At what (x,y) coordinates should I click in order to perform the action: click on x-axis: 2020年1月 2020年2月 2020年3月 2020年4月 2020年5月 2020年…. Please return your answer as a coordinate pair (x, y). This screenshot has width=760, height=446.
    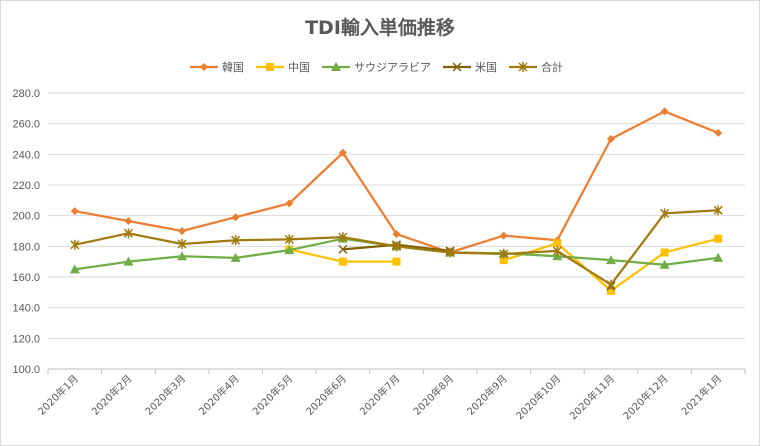
    Looking at the image, I should click on (390, 395).